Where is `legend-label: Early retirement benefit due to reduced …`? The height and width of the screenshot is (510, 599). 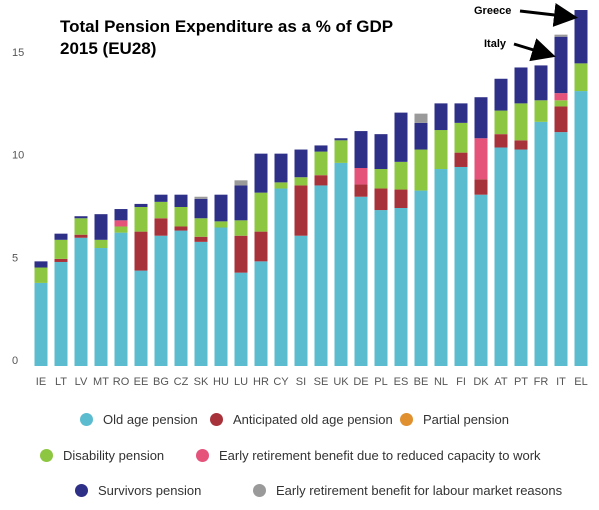
legend-label: Early retirement benefit due to reduced … is located at coordinates (380, 455).